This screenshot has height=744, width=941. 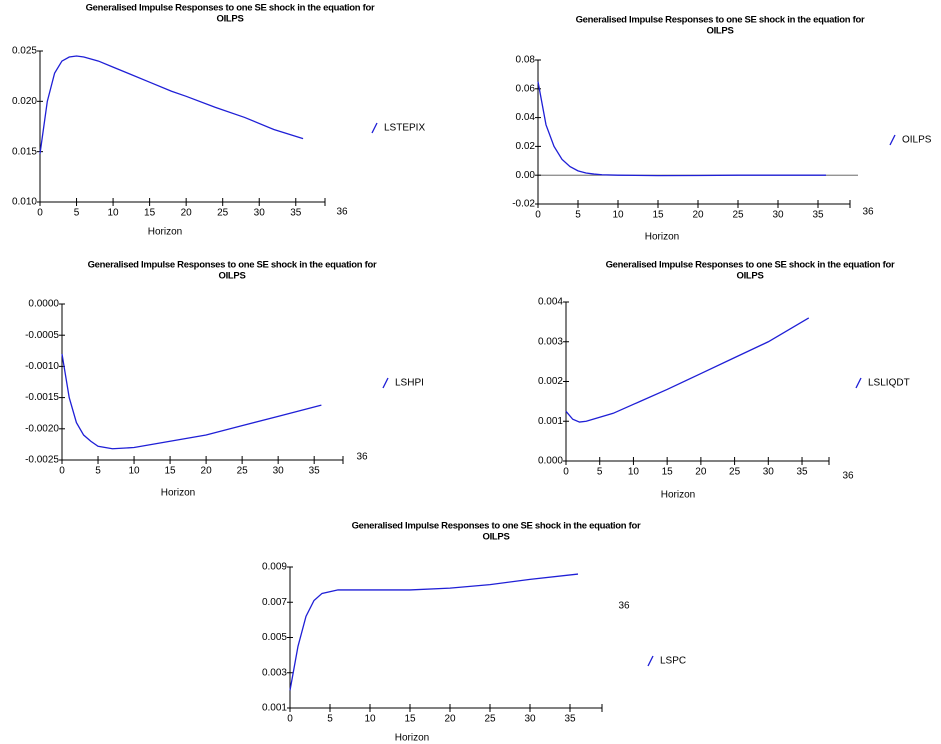 I want to click on y-tick-label: 0.004, so click(x=550, y=302).